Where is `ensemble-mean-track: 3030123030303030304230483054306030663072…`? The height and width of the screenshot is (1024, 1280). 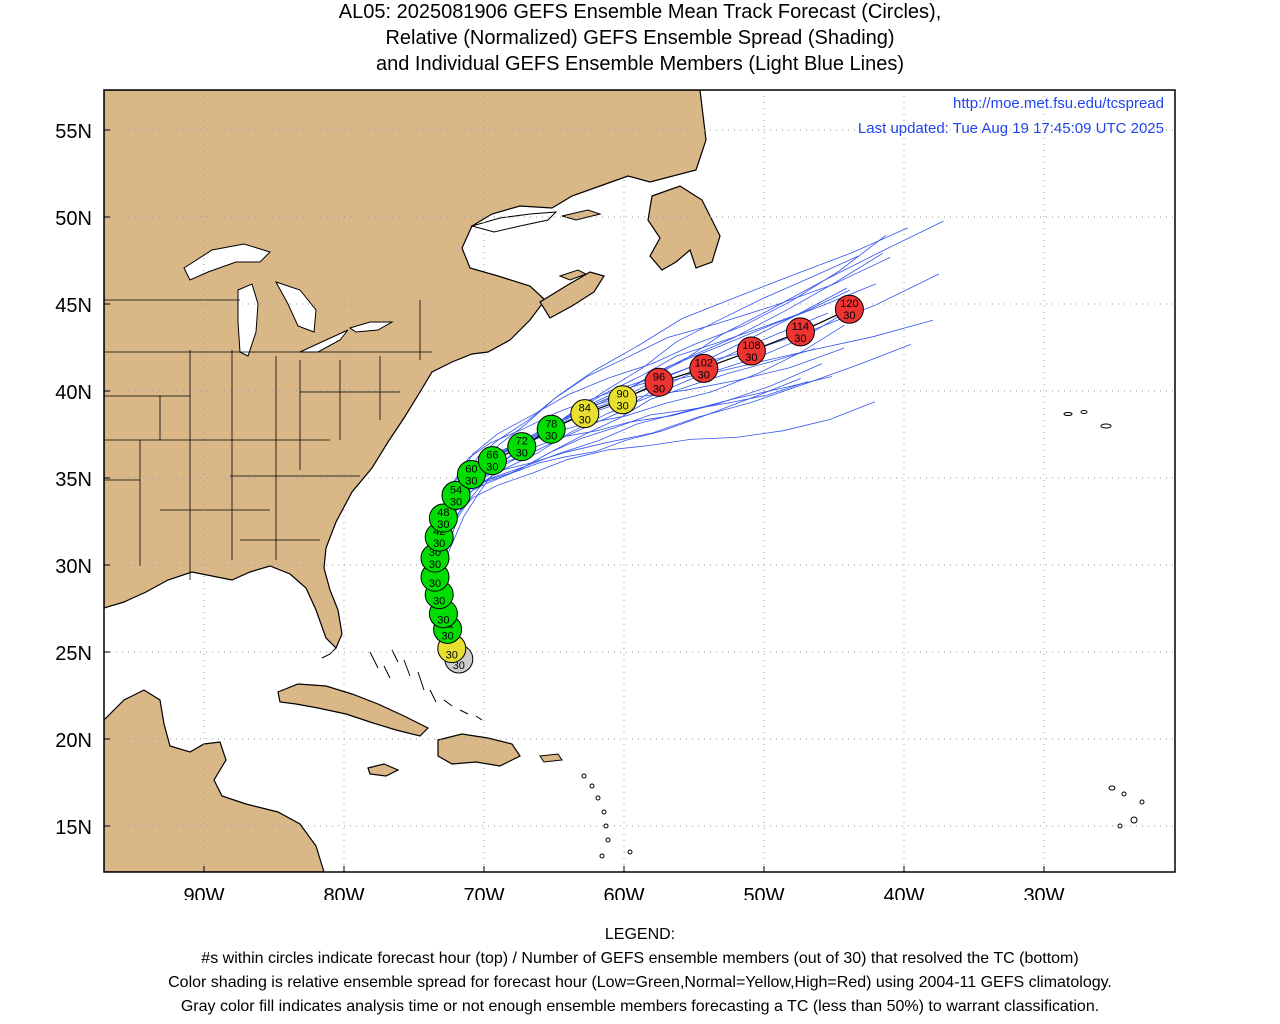
ensemble-mean-track: 3030123030303030304230483054306030663072… is located at coordinates (642, 484).